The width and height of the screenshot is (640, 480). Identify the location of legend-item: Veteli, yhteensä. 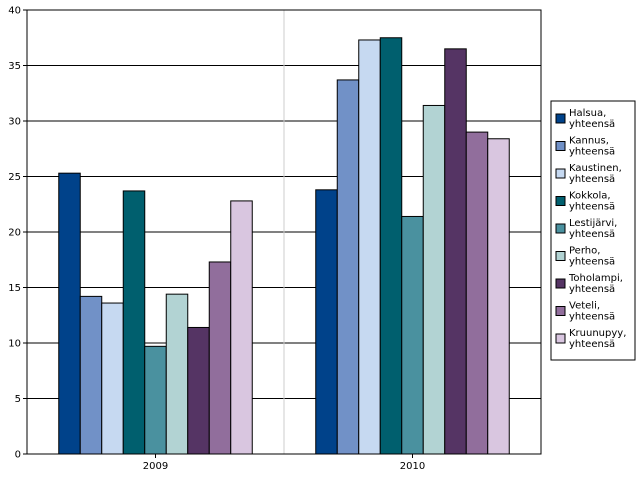
(585, 312).